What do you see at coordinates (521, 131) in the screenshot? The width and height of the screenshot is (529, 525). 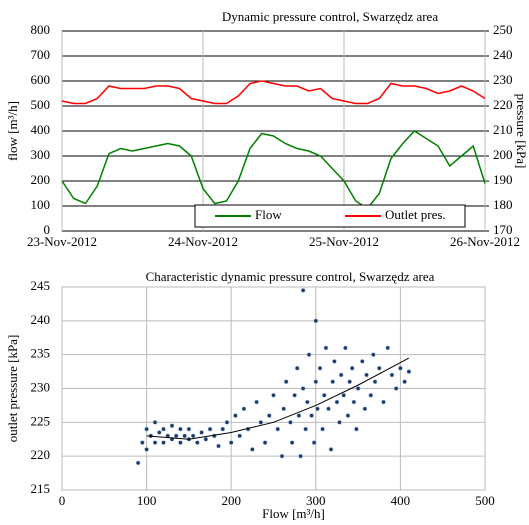 I see `y2-axis-label: pressure [kPa]` at bounding box center [521, 131].